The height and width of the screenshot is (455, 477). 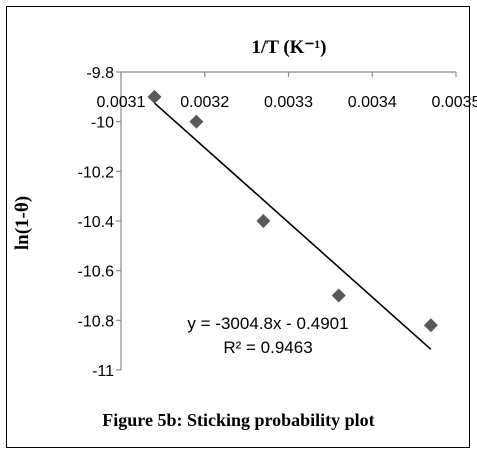 I want to click on y-tick-labels: -9.8 -10 -10.2 -10.4 -10.6 -10.8 -11, so click(x=96, y=222).